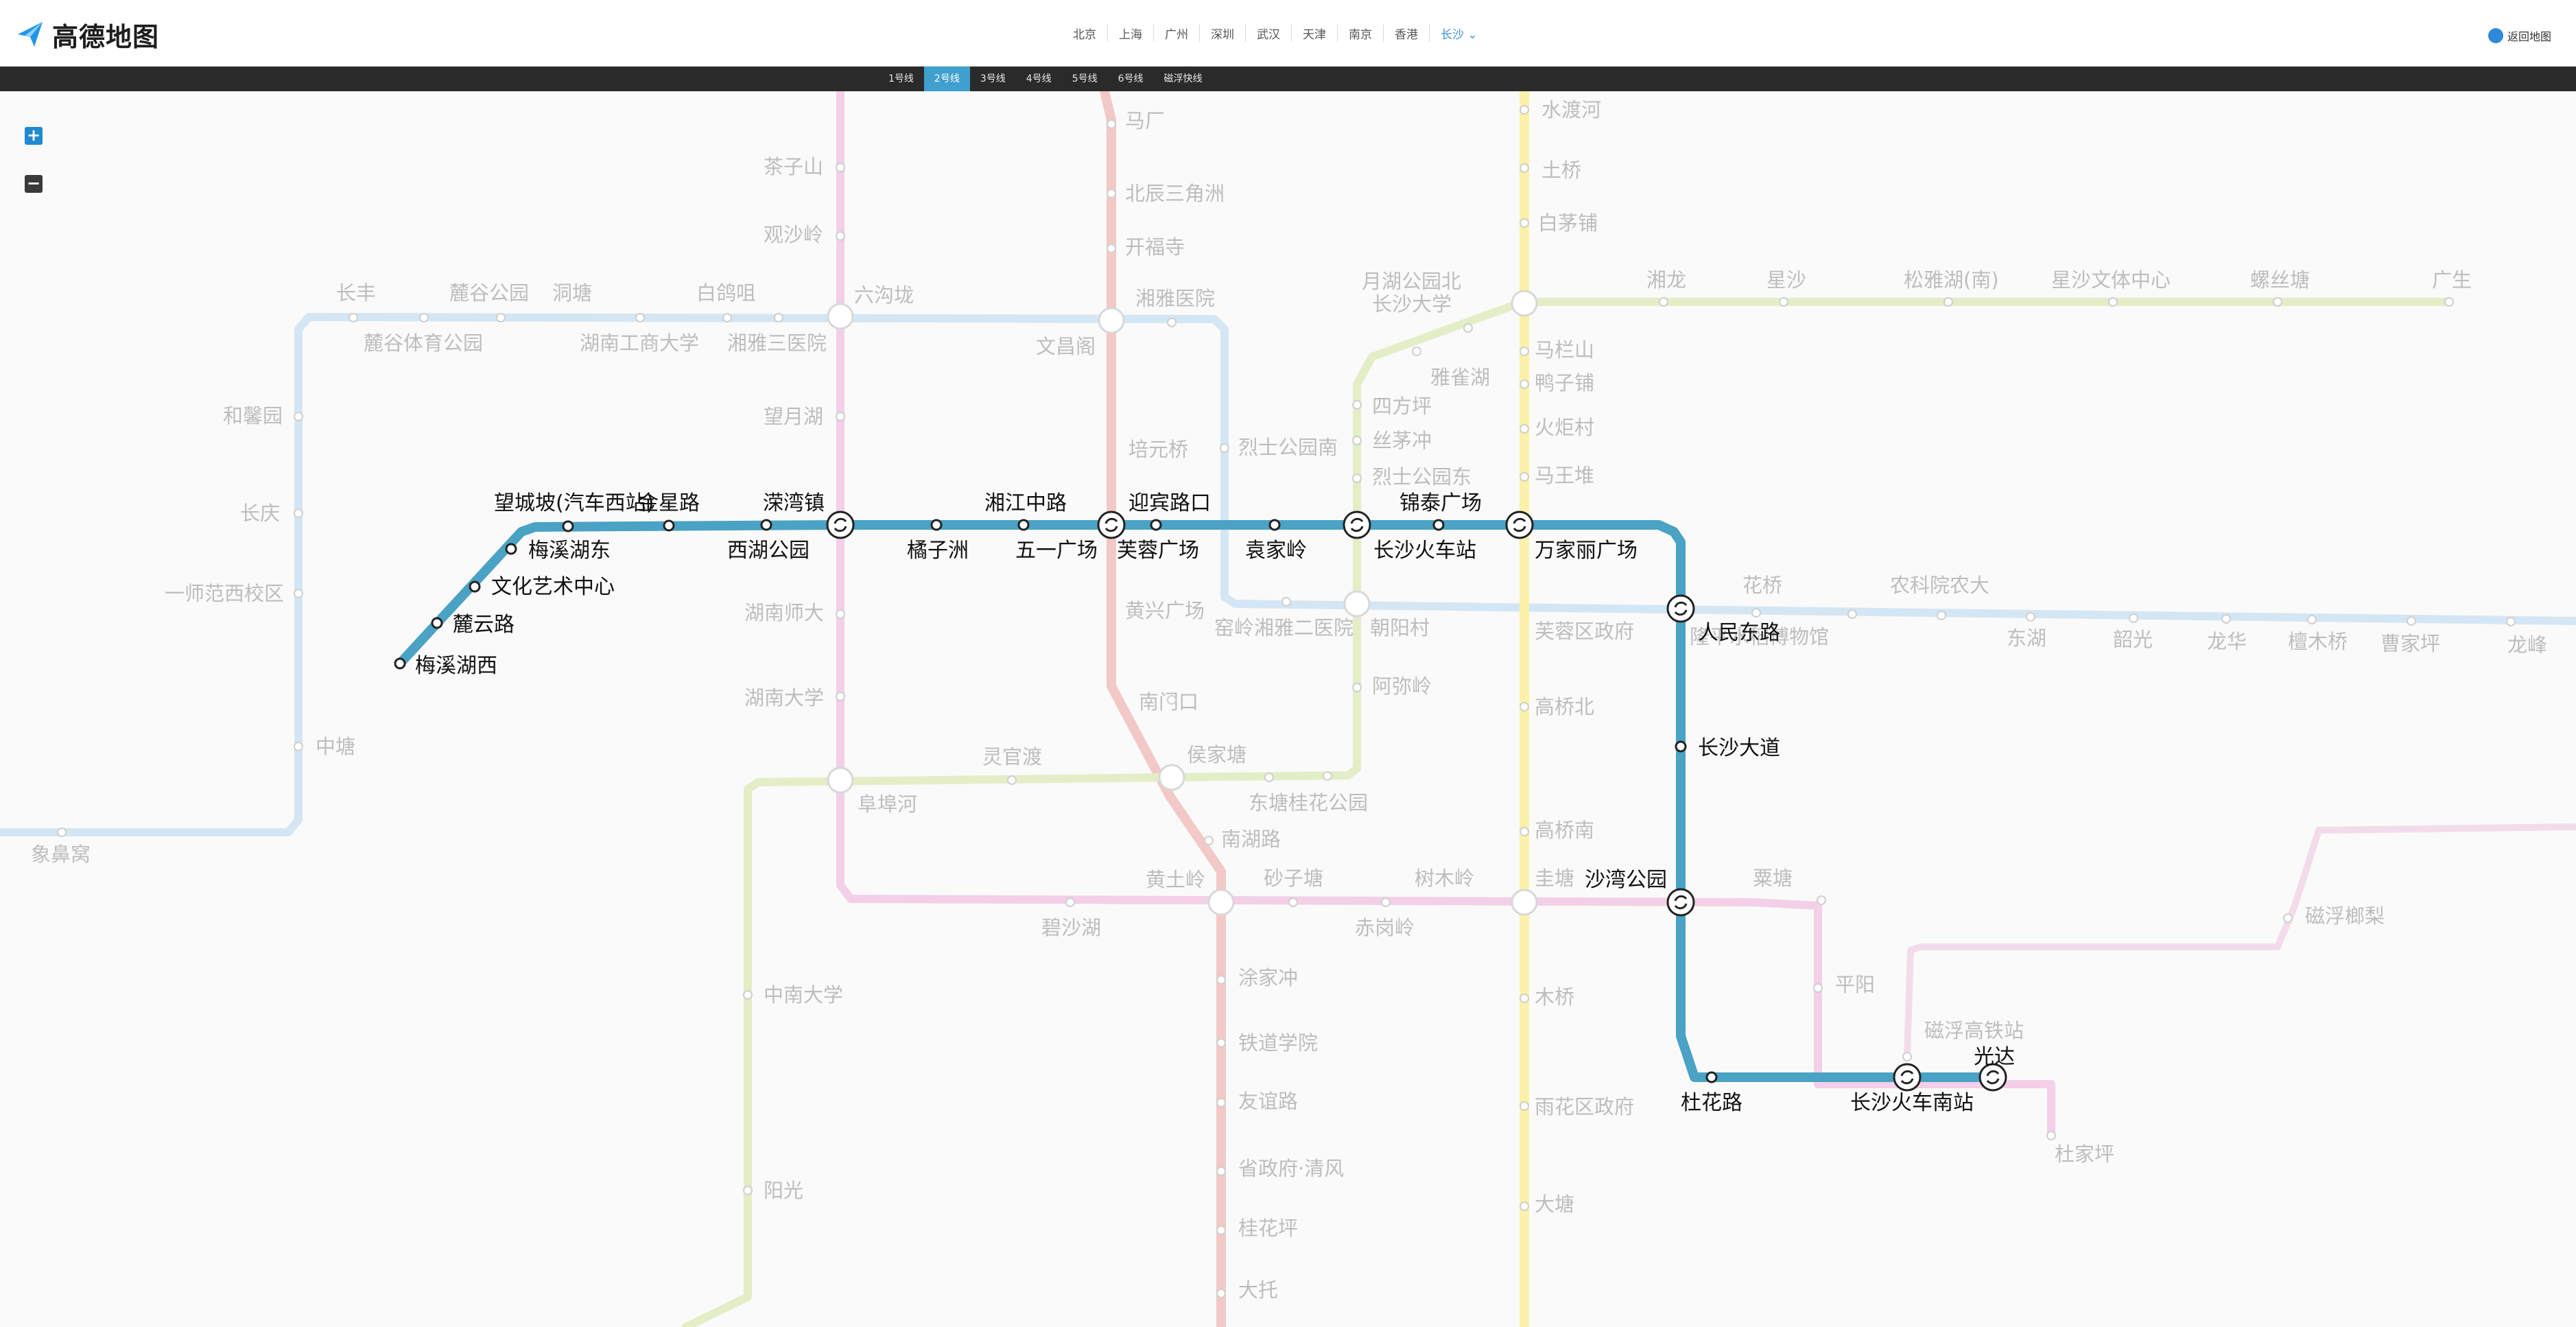  Describe the element at coordinates (1912, 1103) in the screenshot. I see `station-label: 长沙火车南站` at that location.